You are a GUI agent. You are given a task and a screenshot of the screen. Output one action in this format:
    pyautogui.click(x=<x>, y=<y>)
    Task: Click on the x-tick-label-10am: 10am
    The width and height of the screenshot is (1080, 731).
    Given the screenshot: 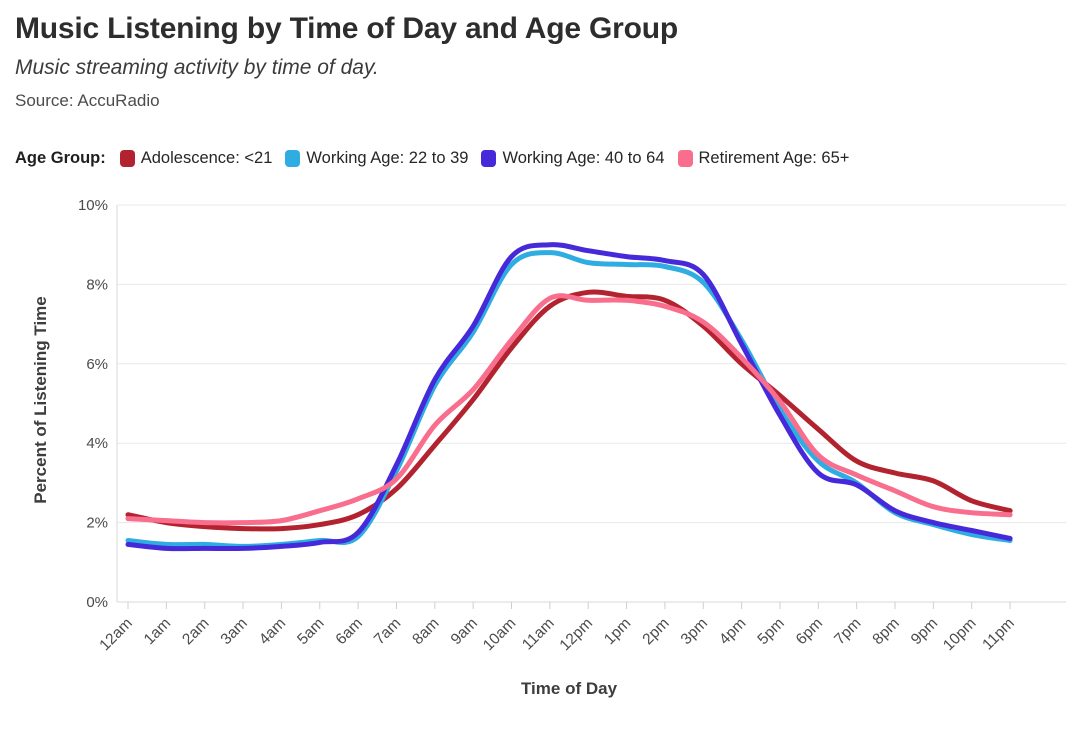 What is the action you would take?
    pyautogui.click(x=499, y=634)
    